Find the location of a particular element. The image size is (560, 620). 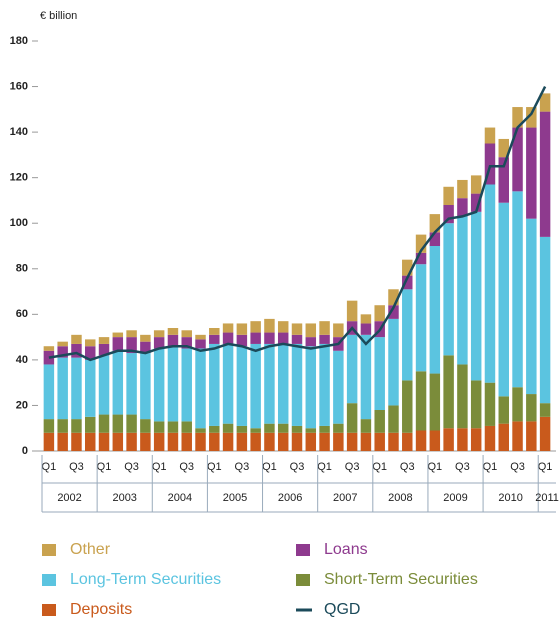

y-axis-label: € billion is located at coordinates (58, 16).